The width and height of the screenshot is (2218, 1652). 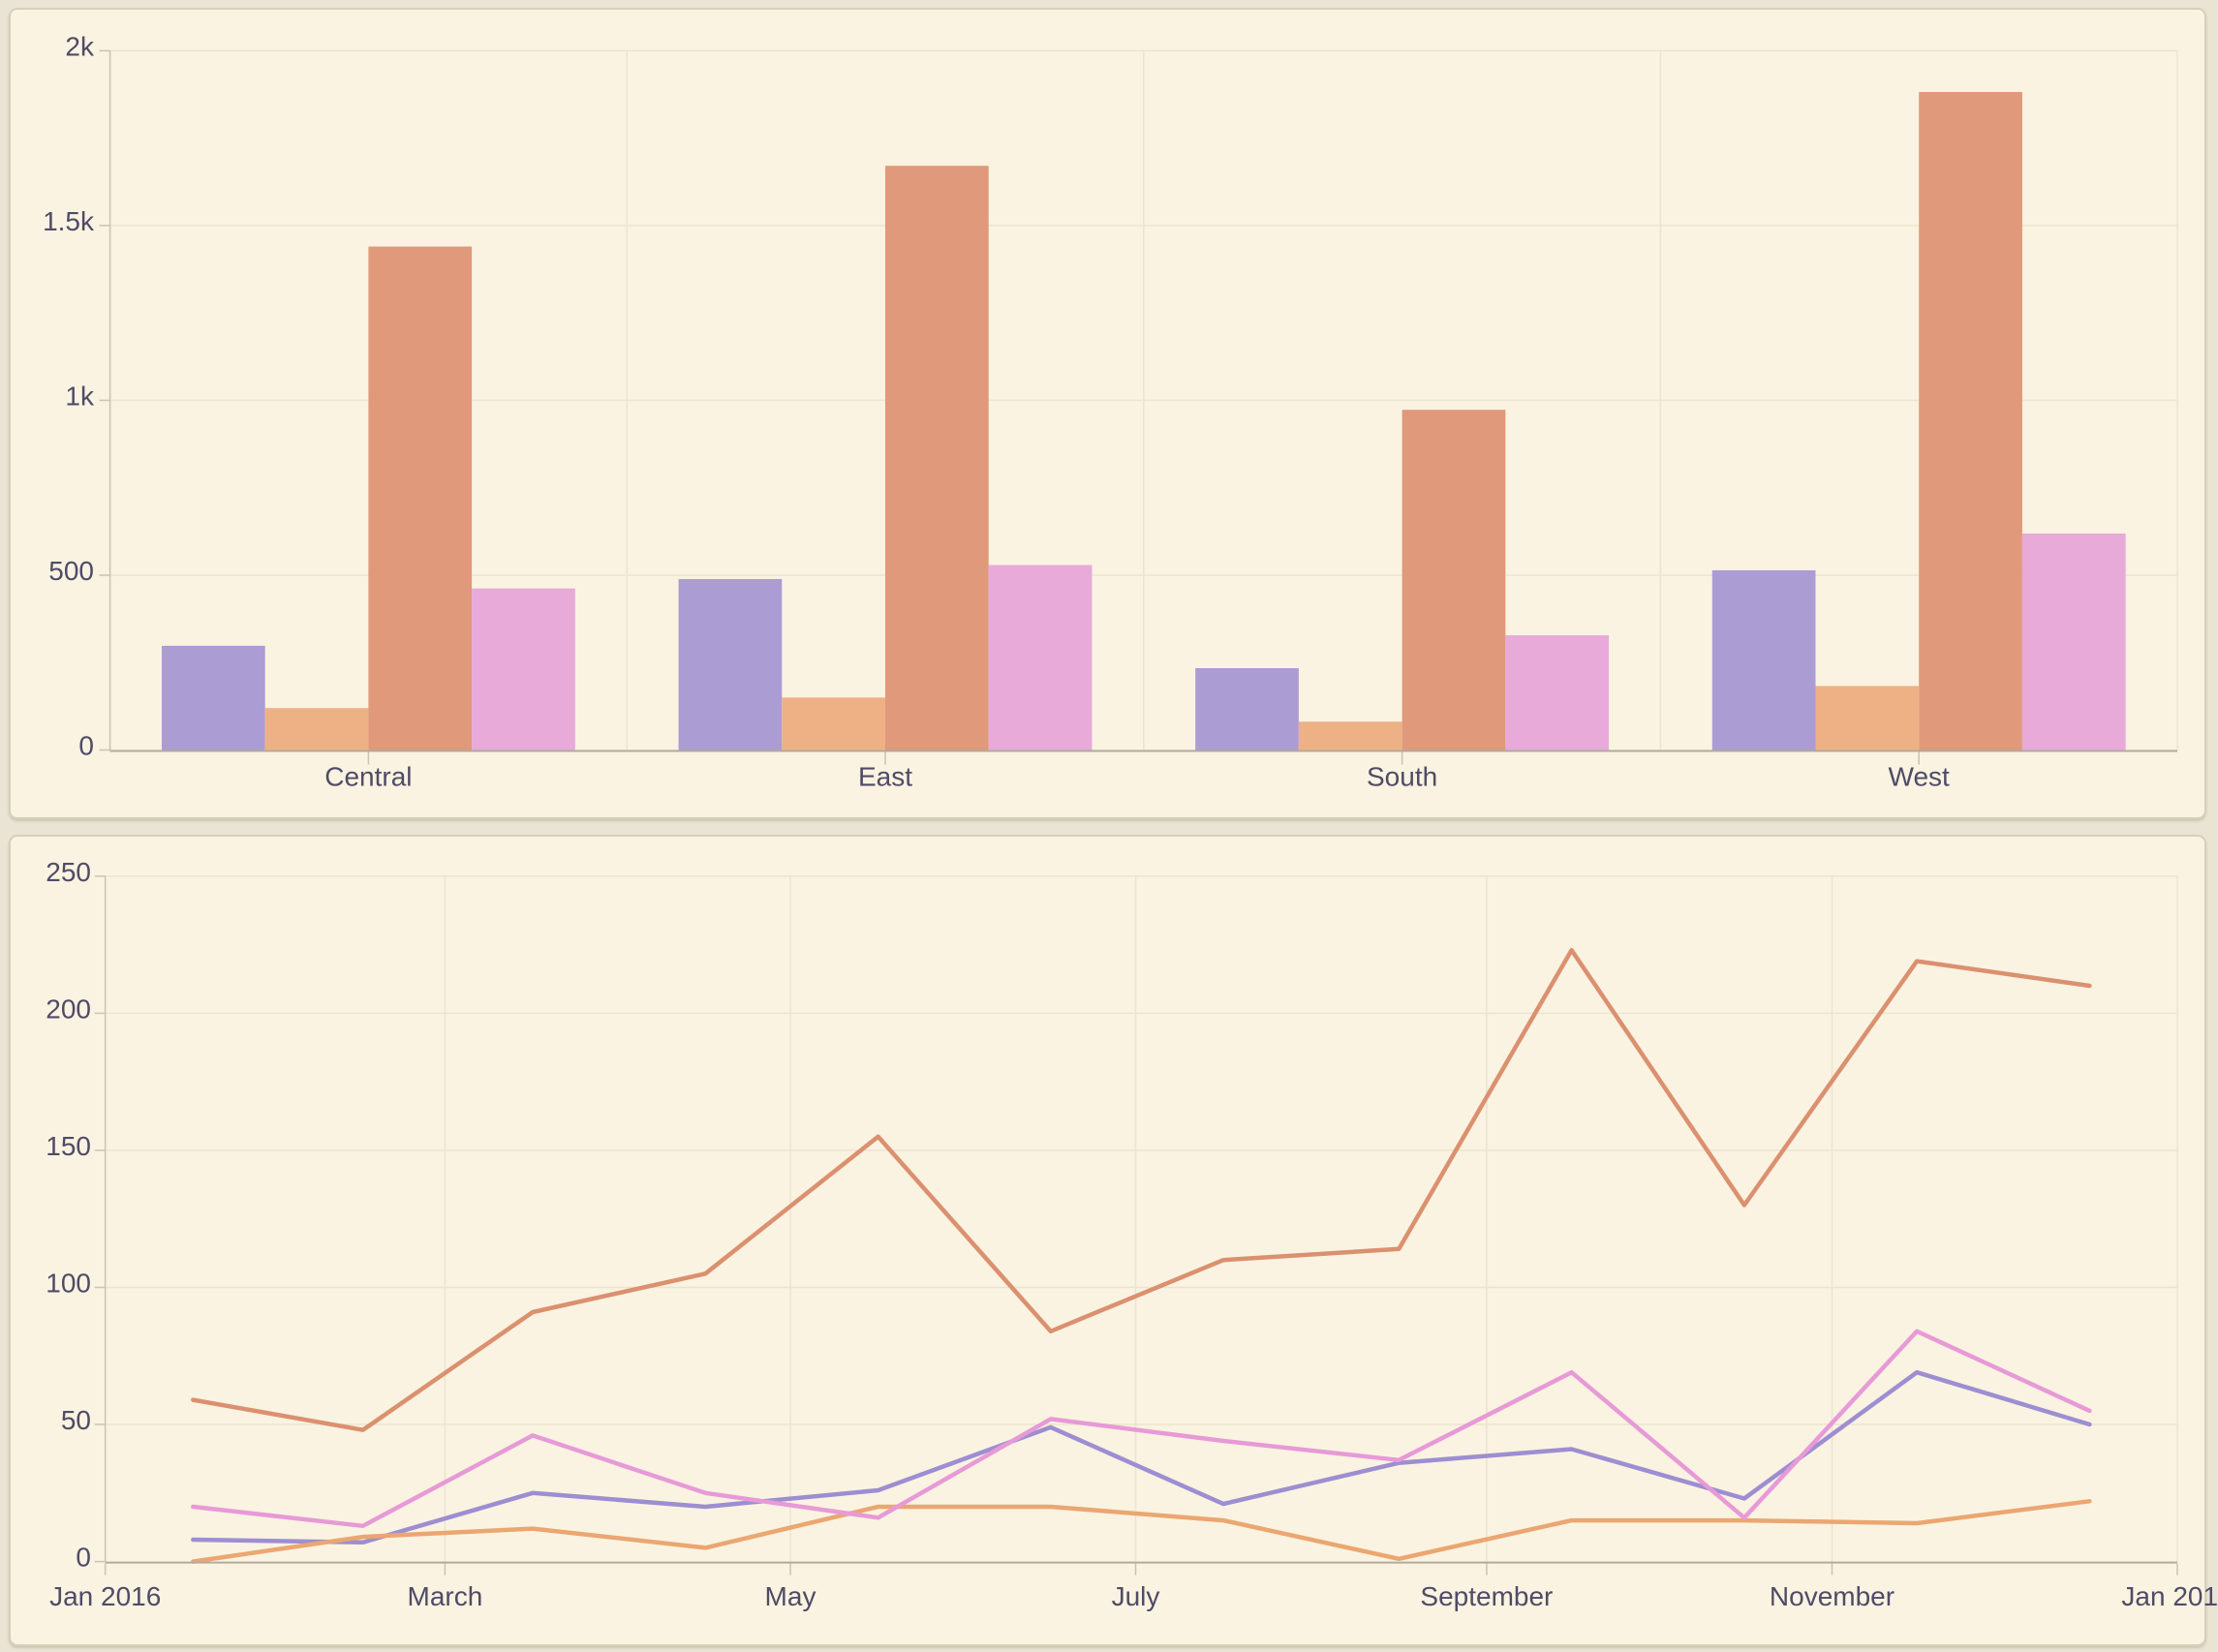 What do you see at coordinates (68, 1009) in the screenshot?
I see `svg-text: 200` at bounding box center [68, 1009].